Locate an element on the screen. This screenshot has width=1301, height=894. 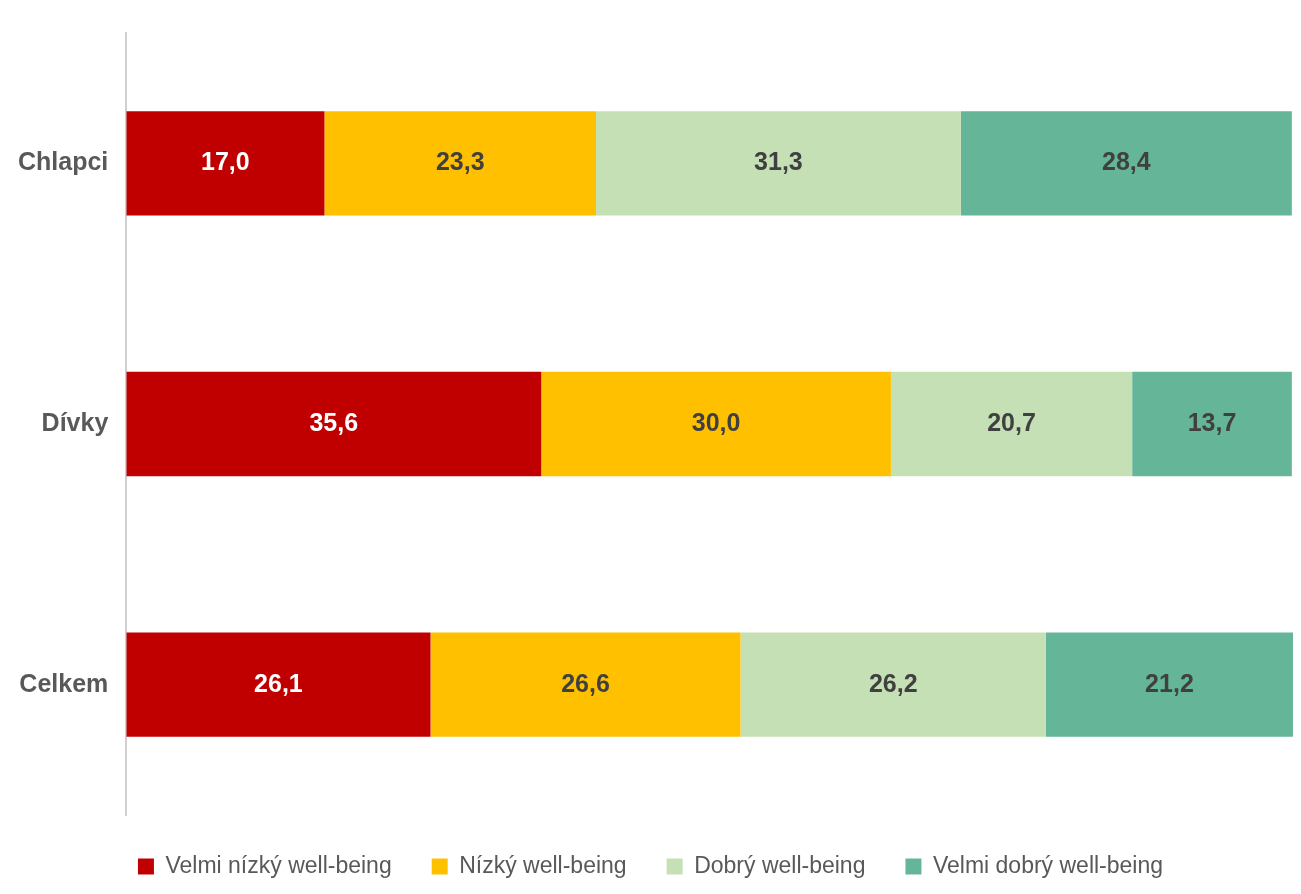
data-label: 23,3 is located at coordinates (460, 161).